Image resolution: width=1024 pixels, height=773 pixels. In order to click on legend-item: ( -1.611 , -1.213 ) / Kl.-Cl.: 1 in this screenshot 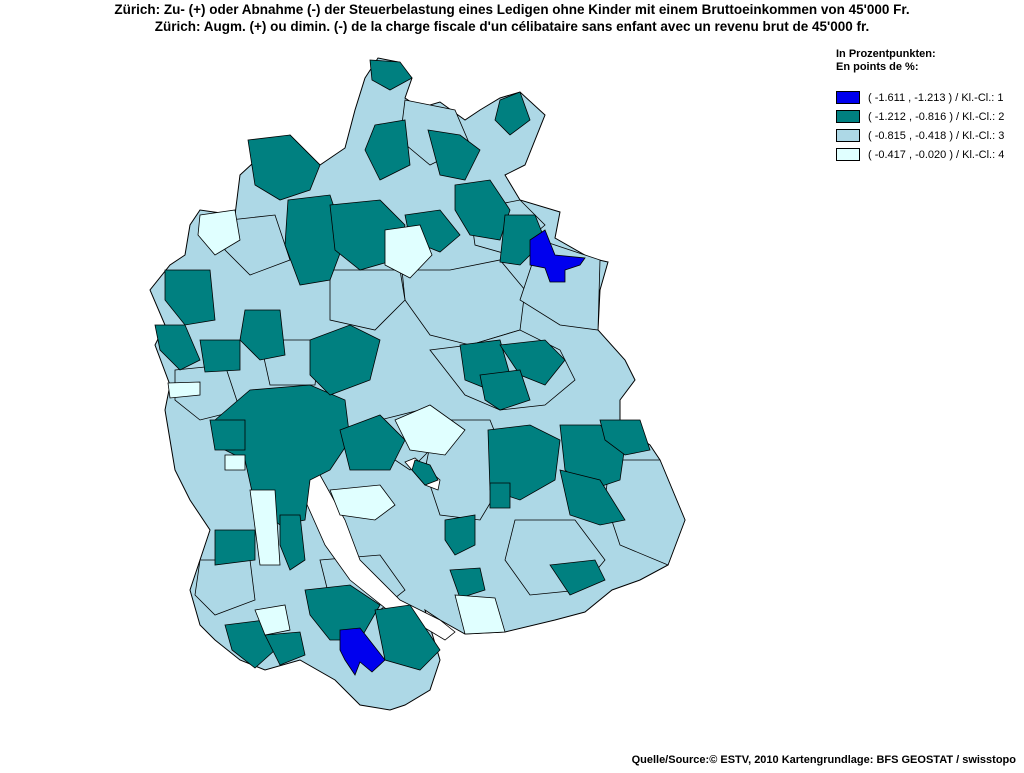, I will do `click(920, 97)`.